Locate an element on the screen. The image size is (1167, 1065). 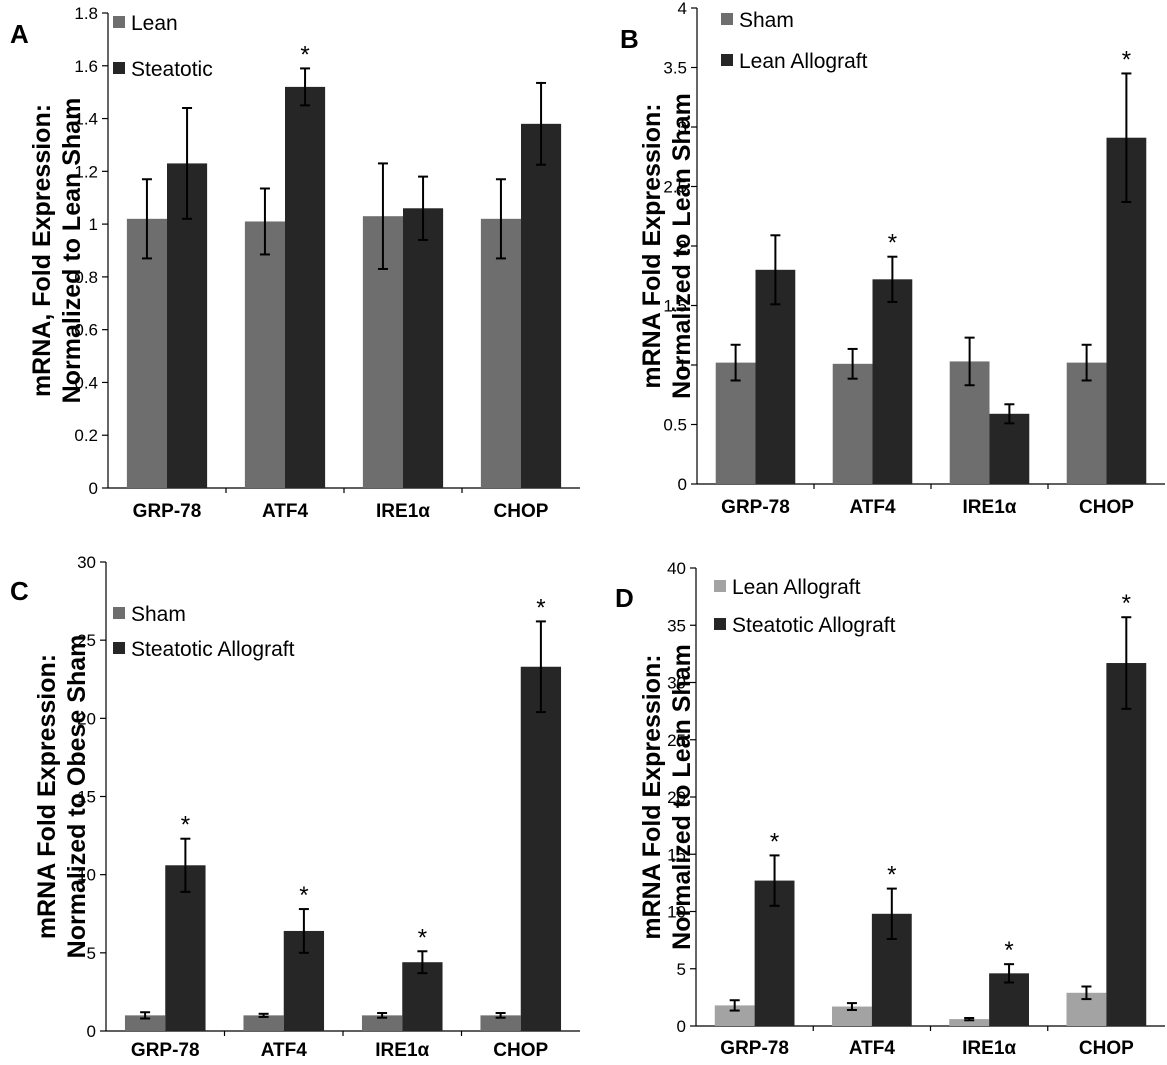
panel-c-ytick-label: 5 is located at coordinates (91, 953).